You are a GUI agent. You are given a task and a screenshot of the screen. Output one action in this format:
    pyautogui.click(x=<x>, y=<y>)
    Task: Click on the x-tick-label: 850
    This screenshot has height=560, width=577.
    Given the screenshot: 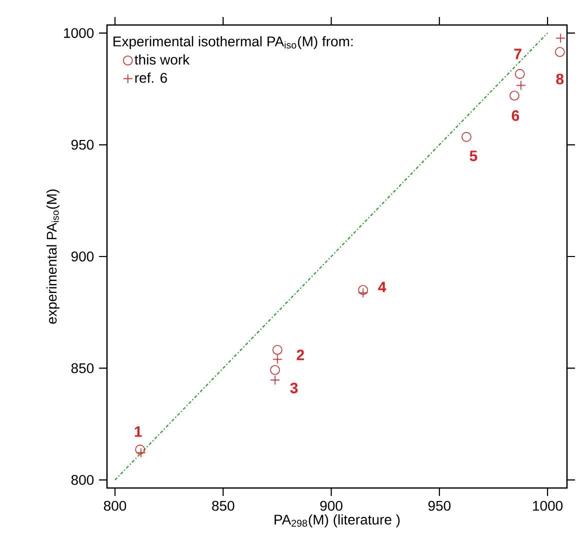 What is the action you would take?
    pyautogui.click(x=223, y=505)
    